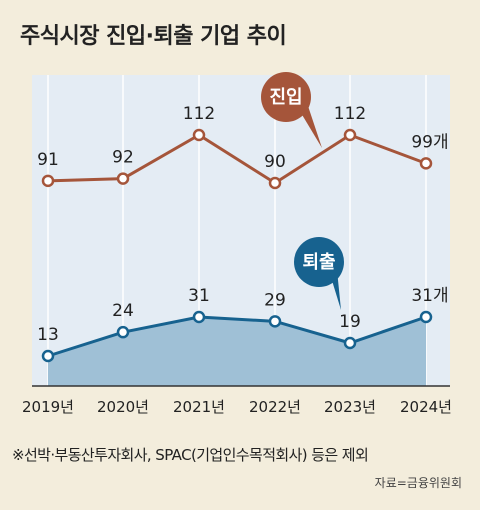 The height and width of the screenshot is (510, 480). I want to click on exit-data-label-1: 24, so click(123, 311).